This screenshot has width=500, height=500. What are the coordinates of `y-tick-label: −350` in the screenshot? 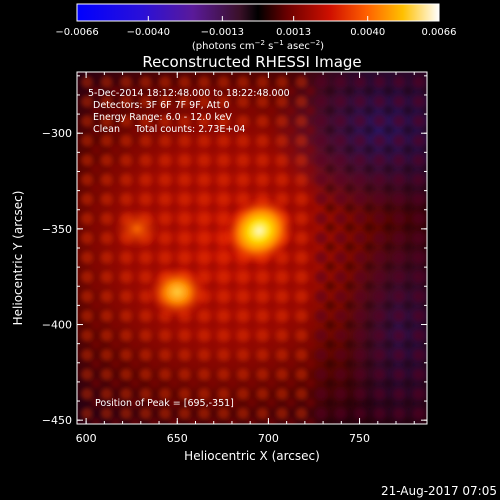 It's located at (57, 229).